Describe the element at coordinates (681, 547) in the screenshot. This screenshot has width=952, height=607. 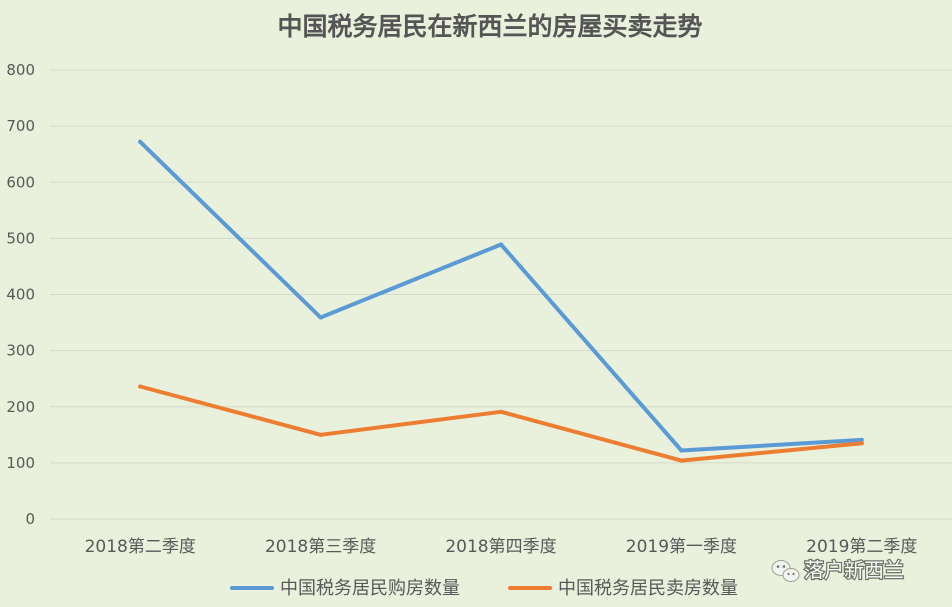
I see `x-tick-label: 2019第一季度` at that location.